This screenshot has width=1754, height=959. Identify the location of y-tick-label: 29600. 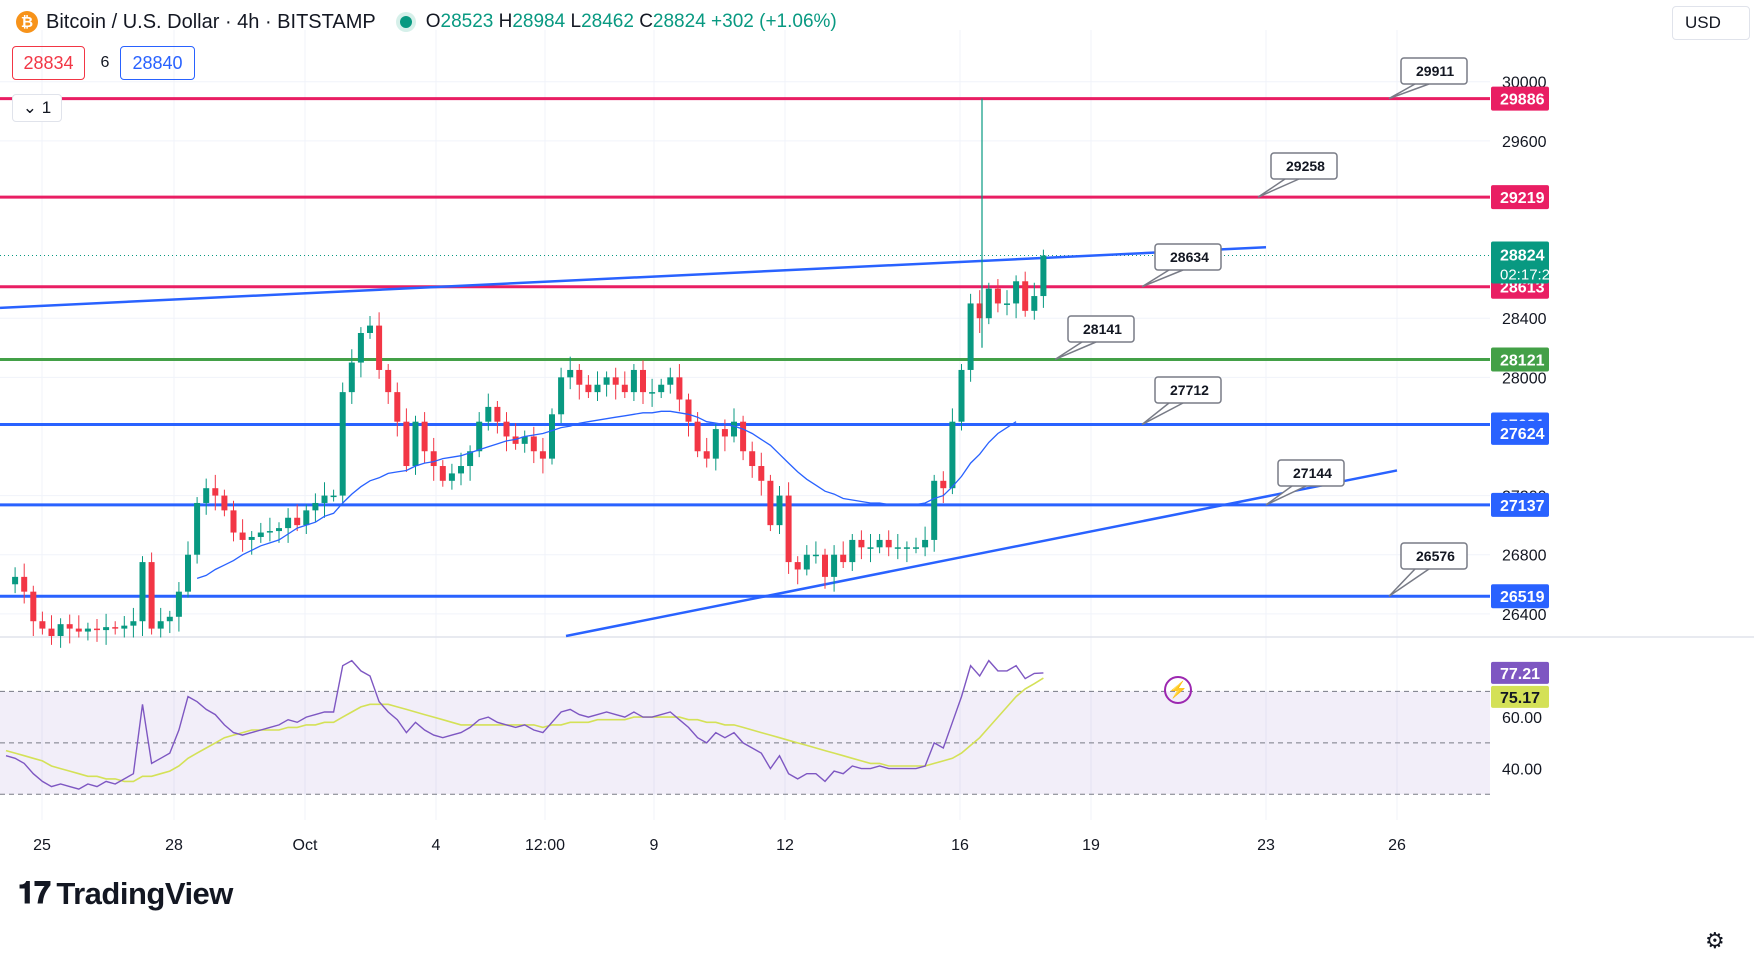
(1524, 142).